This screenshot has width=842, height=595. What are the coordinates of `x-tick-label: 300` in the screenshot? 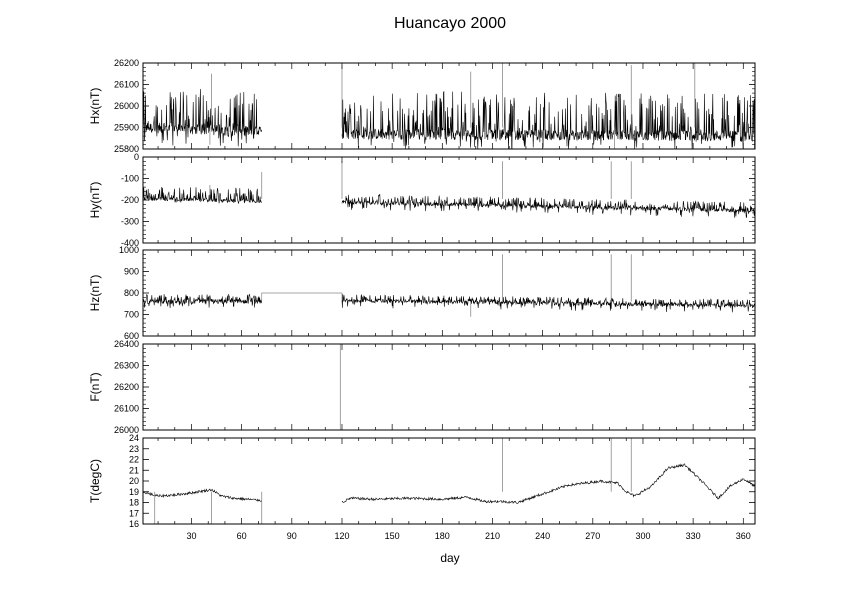 It's located at (642, 536).